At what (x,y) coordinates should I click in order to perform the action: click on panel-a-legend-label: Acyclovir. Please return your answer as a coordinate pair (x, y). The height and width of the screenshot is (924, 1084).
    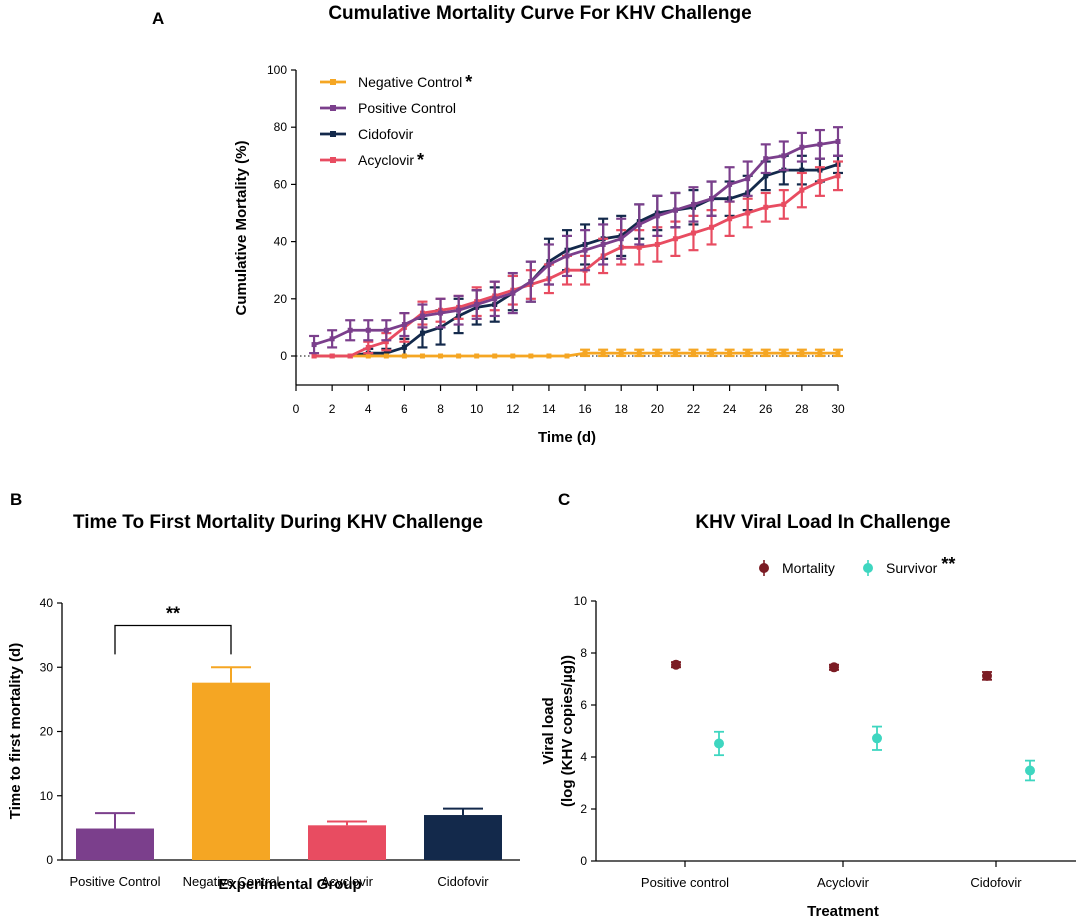
    Looking at the image, I should click on (386, 160).